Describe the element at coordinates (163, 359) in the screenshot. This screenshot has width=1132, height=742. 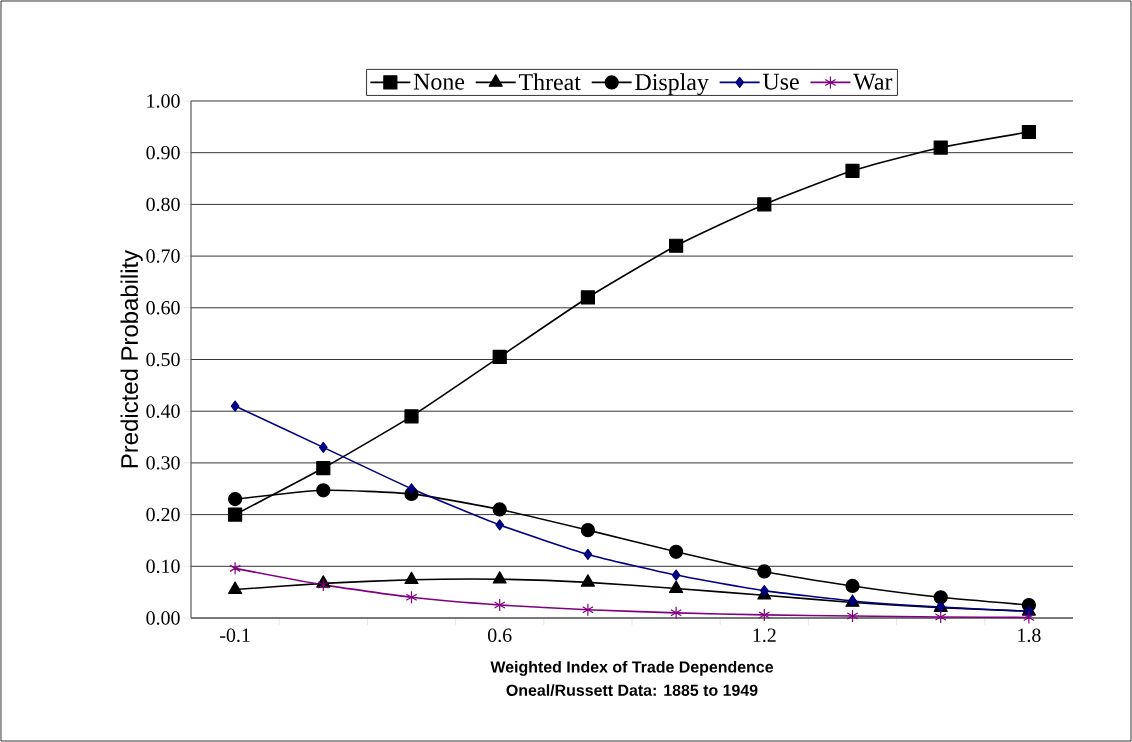
I see `y-tick-label: 0.50` at that location.